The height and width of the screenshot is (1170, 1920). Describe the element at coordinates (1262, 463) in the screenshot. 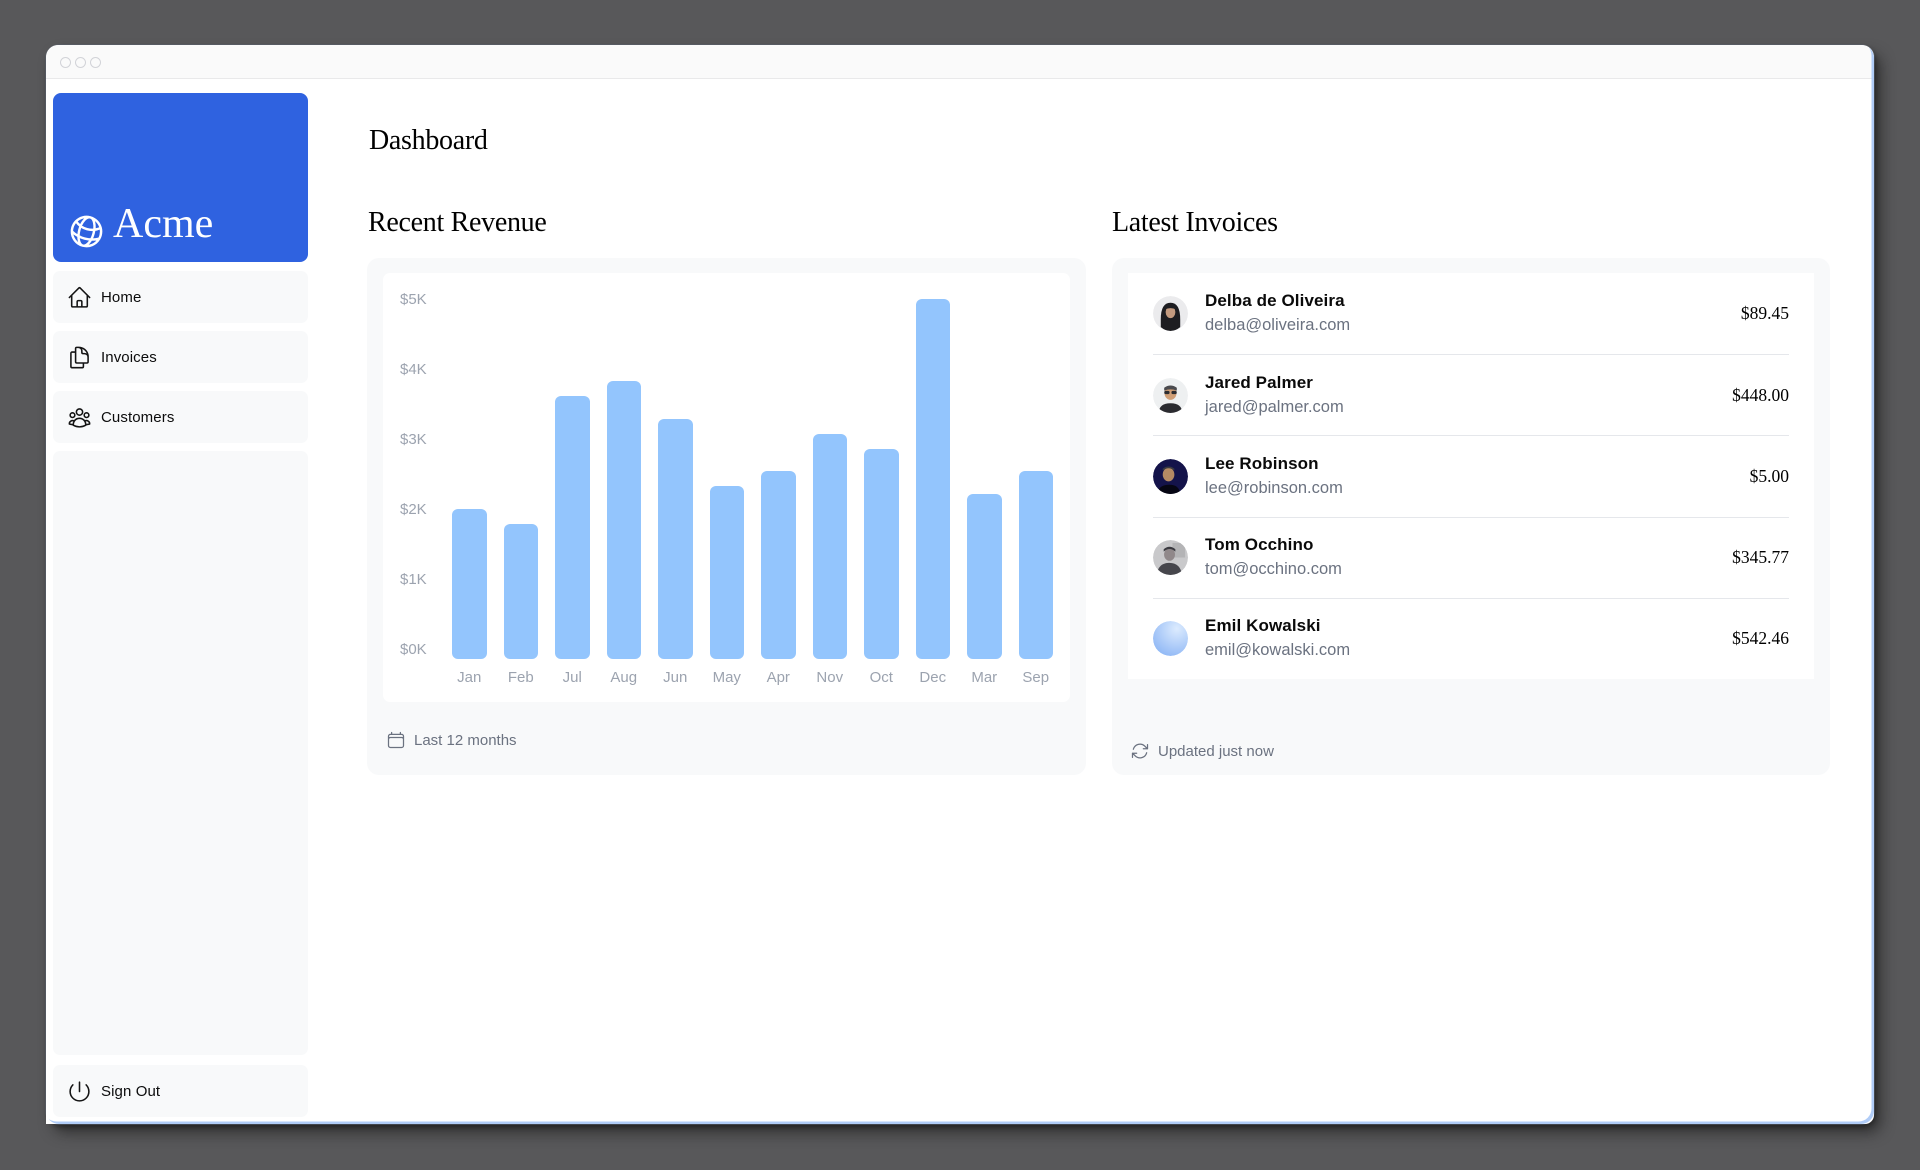

I see `customer-name: Lee Robinson` at that location.